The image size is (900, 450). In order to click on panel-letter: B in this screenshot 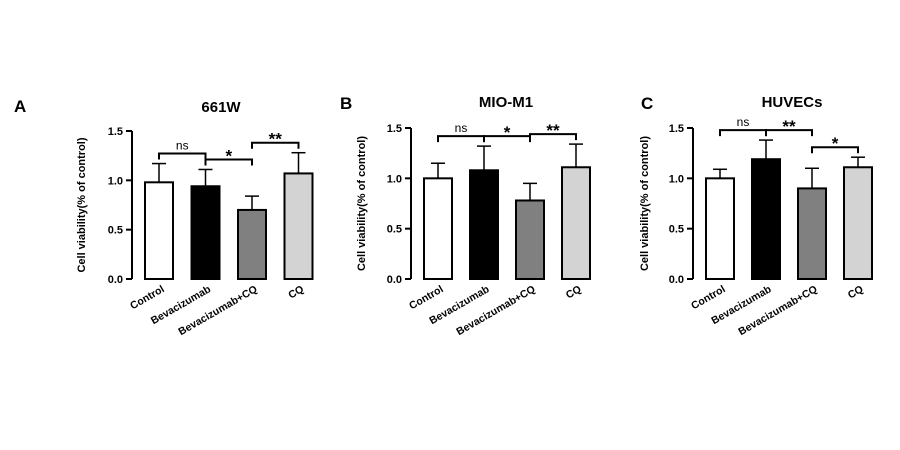, I will do `click(346, 103)`.